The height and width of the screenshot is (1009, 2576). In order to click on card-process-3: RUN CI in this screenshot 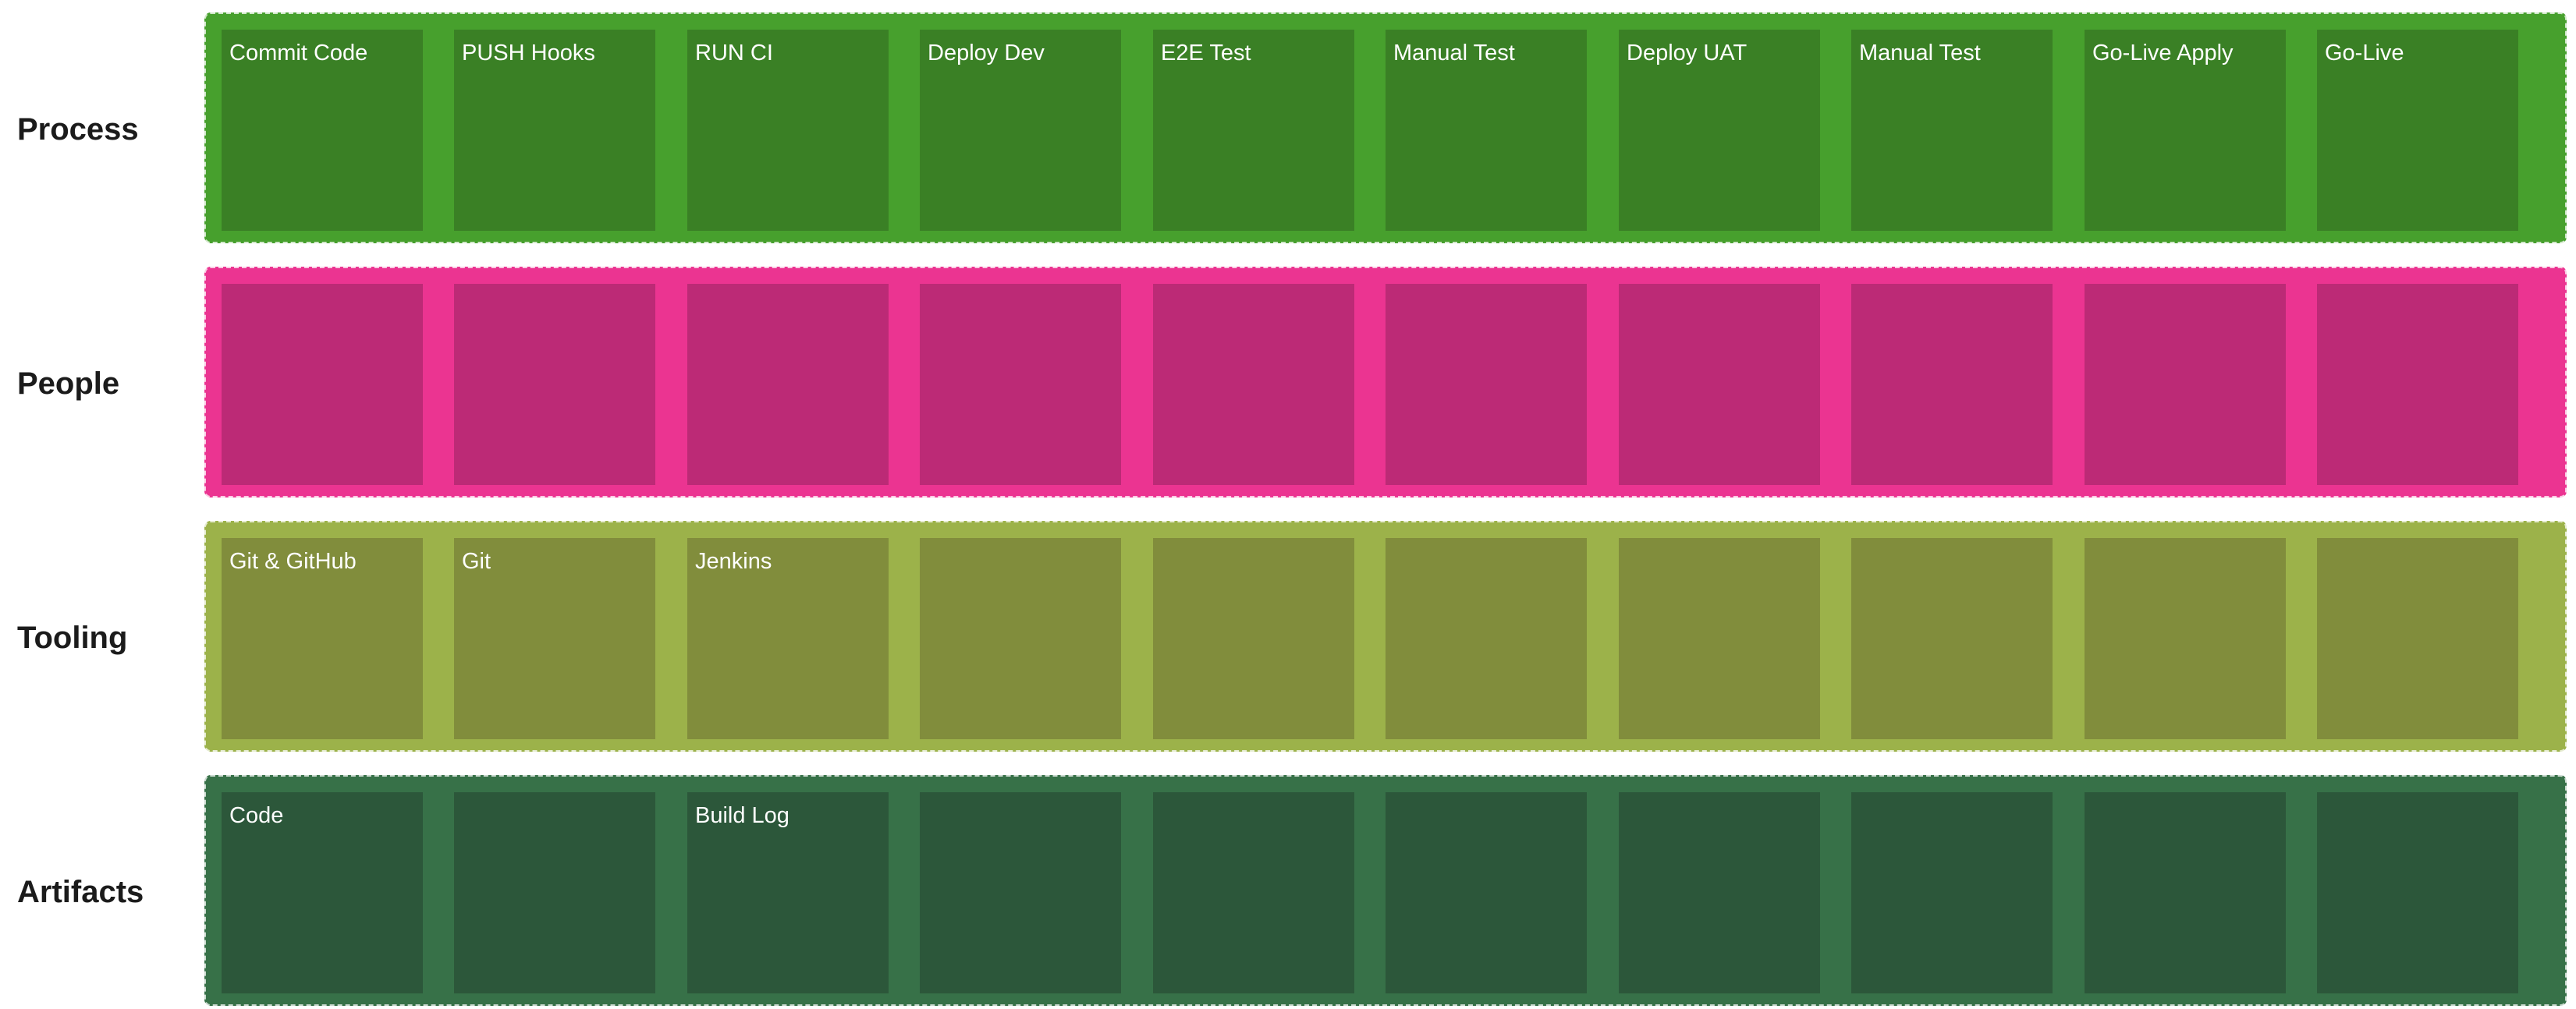, I will do `click(788, 130)`.